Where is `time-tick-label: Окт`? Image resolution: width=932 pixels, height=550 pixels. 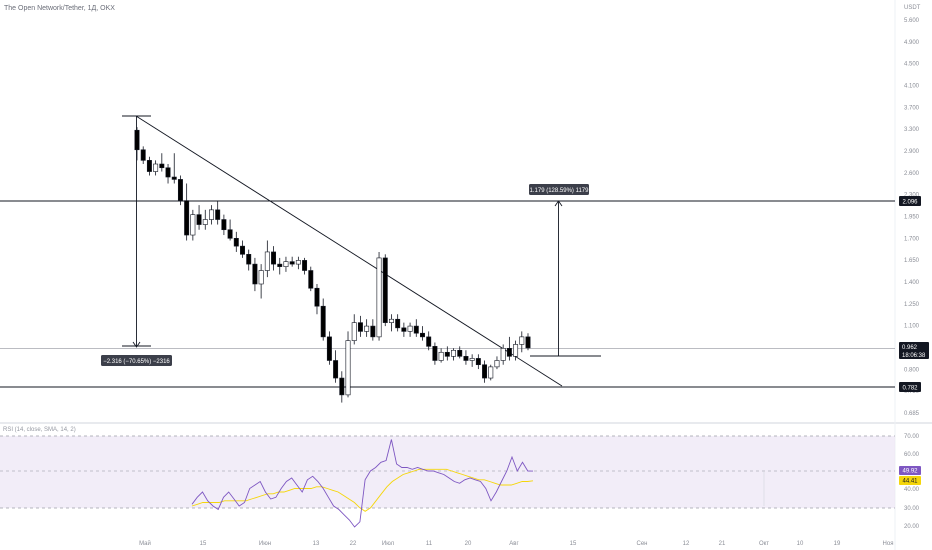 time-tick-label: Окт is located at coordinates (764, 544).